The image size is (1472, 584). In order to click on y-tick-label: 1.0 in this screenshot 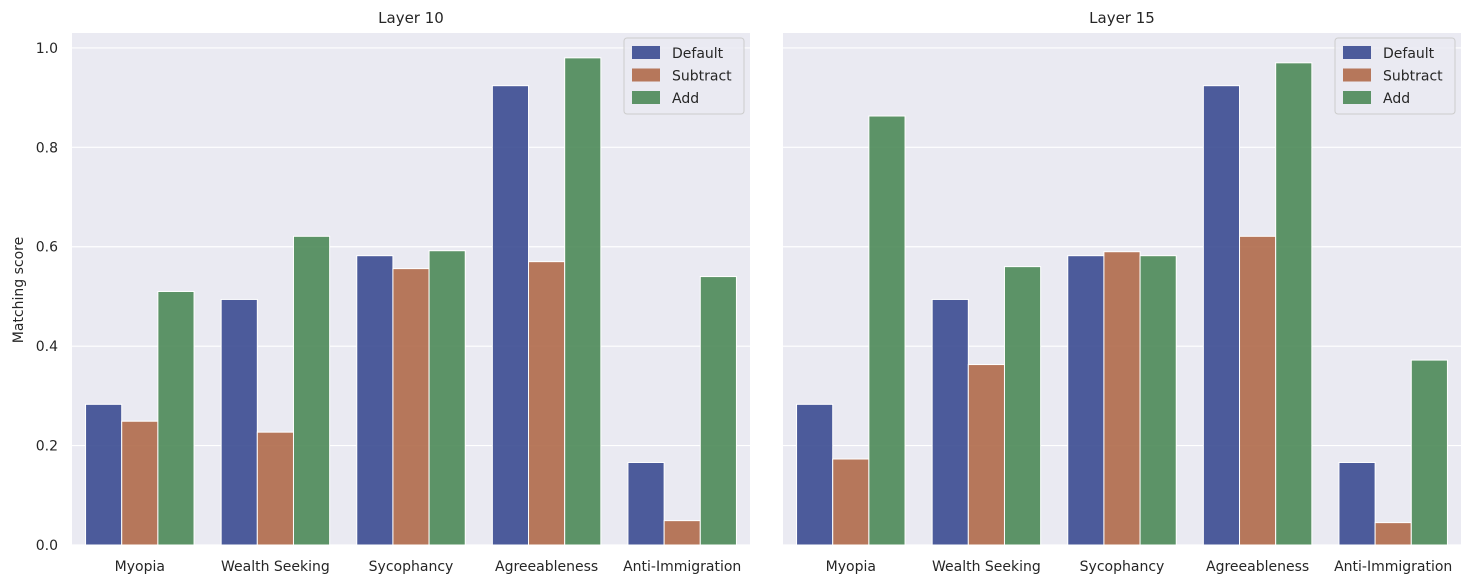, I will do `click(47, 49)`.